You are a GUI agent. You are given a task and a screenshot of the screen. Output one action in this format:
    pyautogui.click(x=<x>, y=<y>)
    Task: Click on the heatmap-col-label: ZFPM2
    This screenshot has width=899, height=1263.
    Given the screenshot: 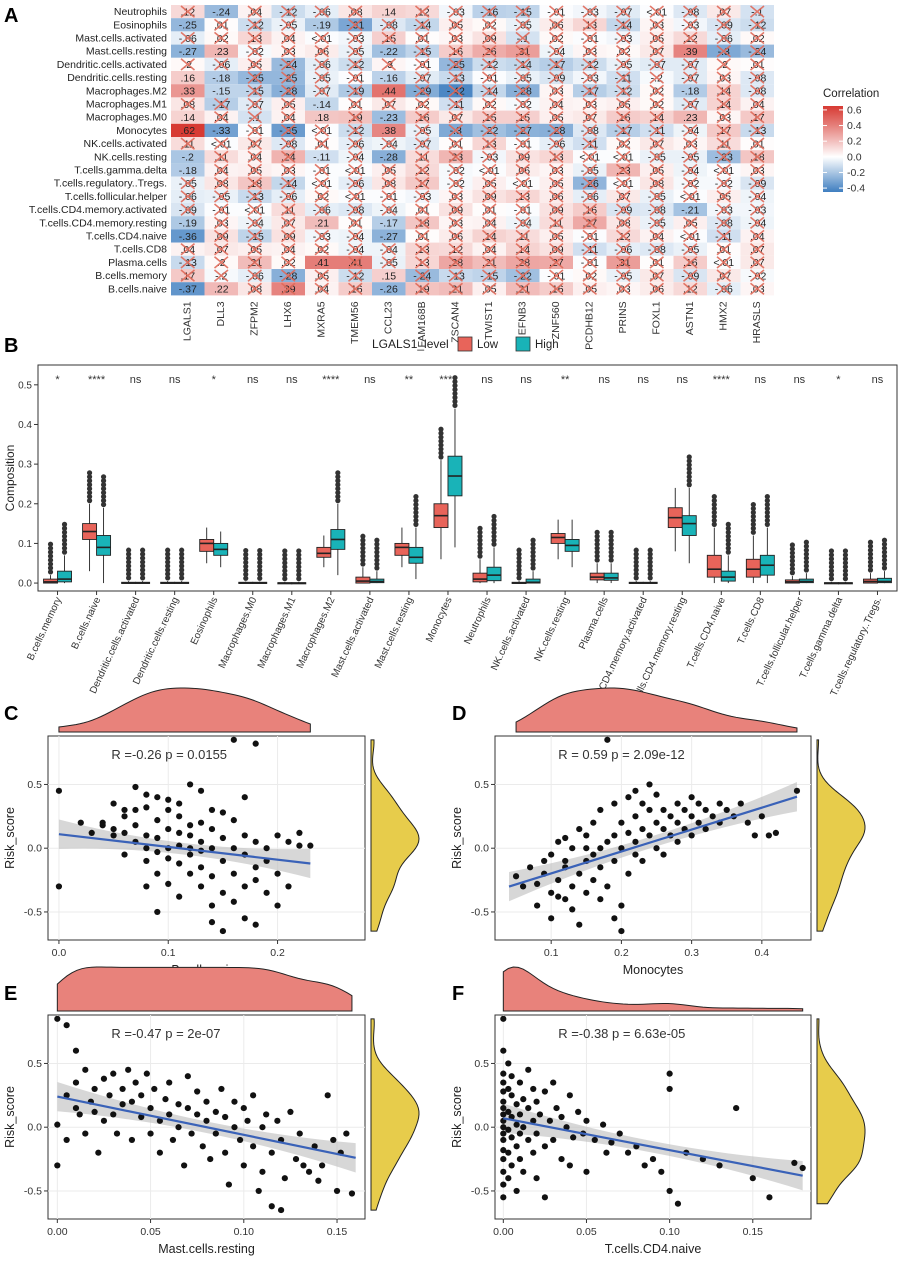 What is the action you would take?
    pyautogui.click(x=255, y=318)
    